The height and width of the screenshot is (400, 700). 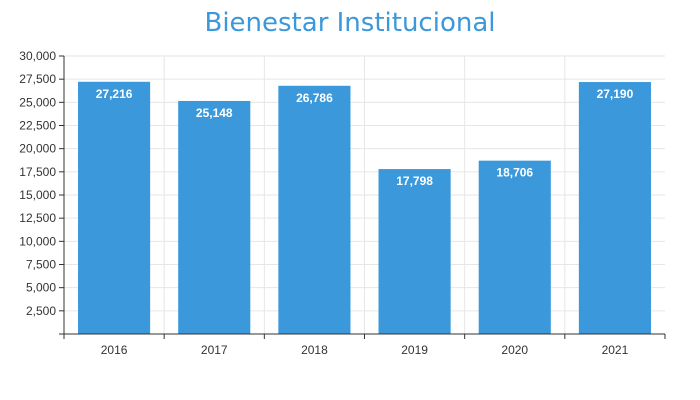 What do you see at coordinates (414, 350) in the screenshot?
I see `x-tick-label: 2019` at bounding box center [414, 350].